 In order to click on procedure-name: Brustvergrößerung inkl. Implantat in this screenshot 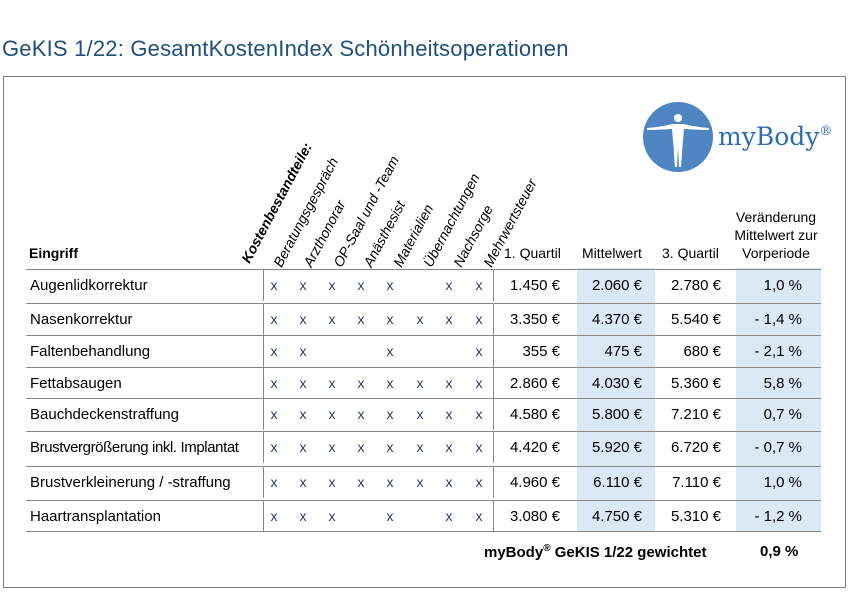, I will do `click(134, 447)`.